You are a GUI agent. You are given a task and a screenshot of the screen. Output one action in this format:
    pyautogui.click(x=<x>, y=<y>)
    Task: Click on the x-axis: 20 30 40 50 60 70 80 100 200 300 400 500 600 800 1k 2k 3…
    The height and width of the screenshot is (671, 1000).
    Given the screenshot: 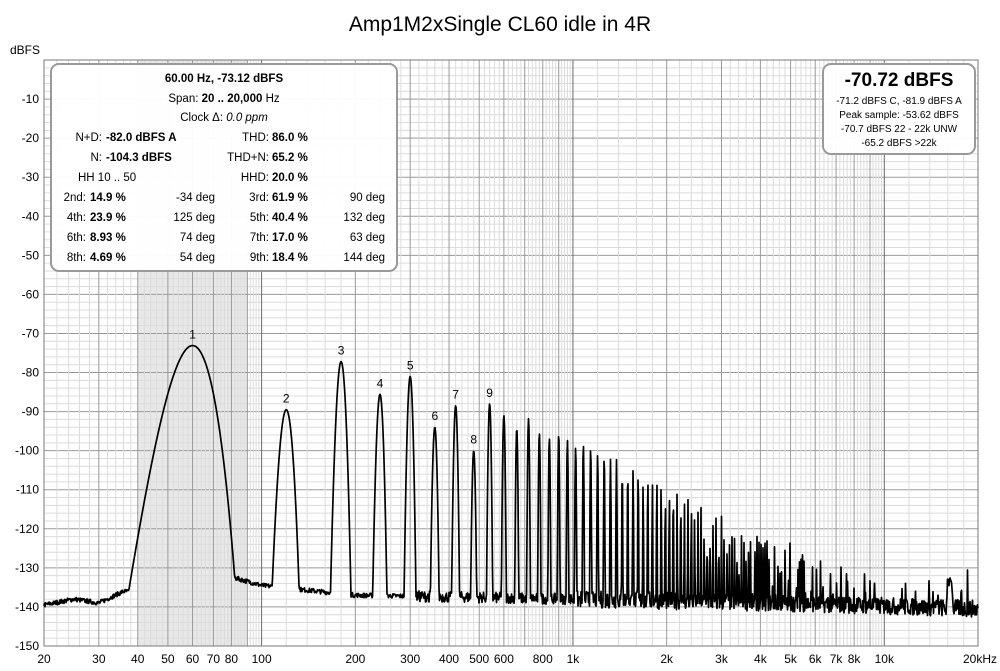 What is the action you would take?
    pyautogui.click(x=517, y=659)
    